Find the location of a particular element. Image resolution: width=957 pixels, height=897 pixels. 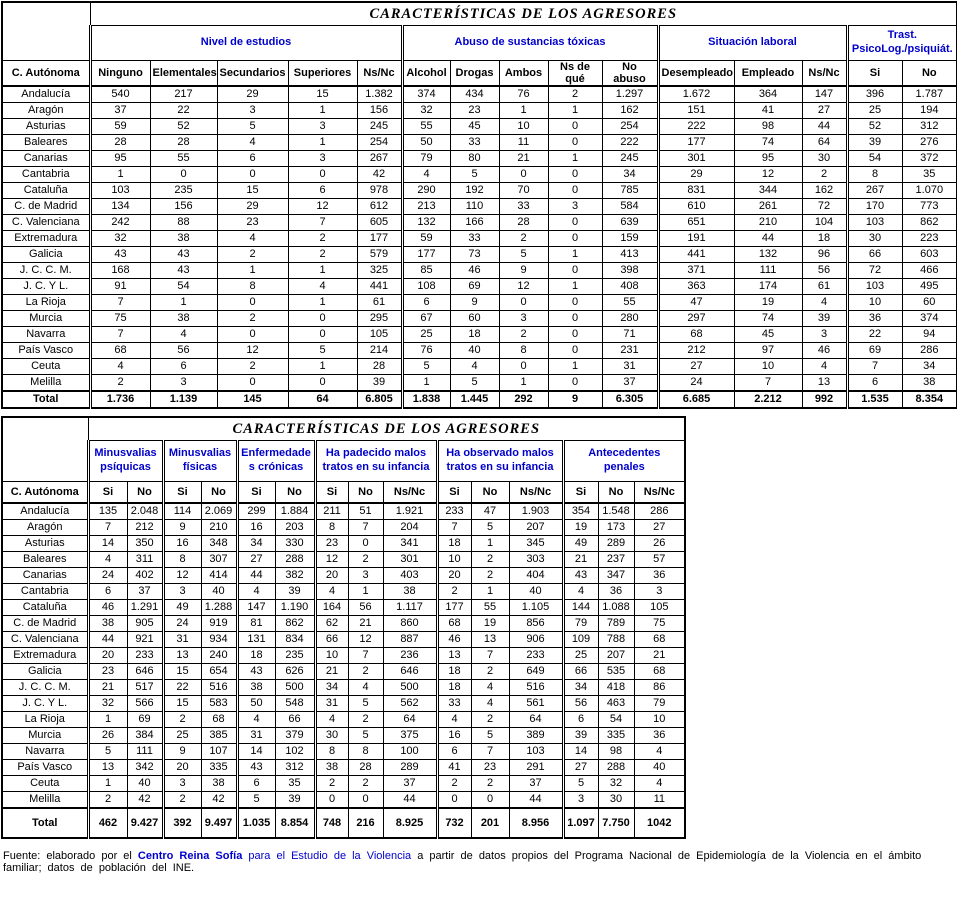

data-cell: 906 is located at coordinates (536, 639).